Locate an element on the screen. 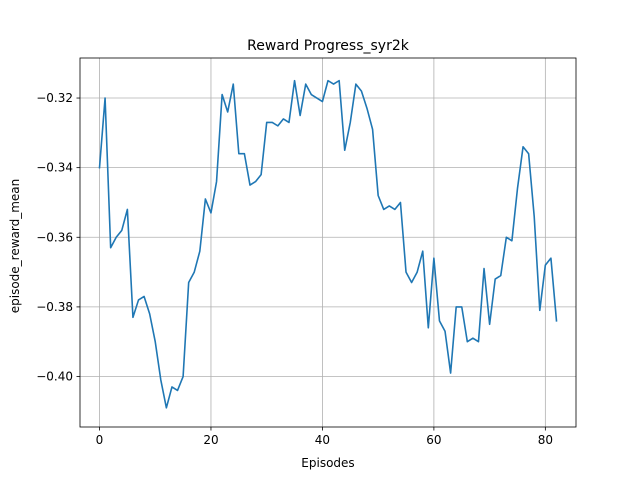 The image size is (640, 480). x-tick-label: 40 is located at coordinates (322, 440).